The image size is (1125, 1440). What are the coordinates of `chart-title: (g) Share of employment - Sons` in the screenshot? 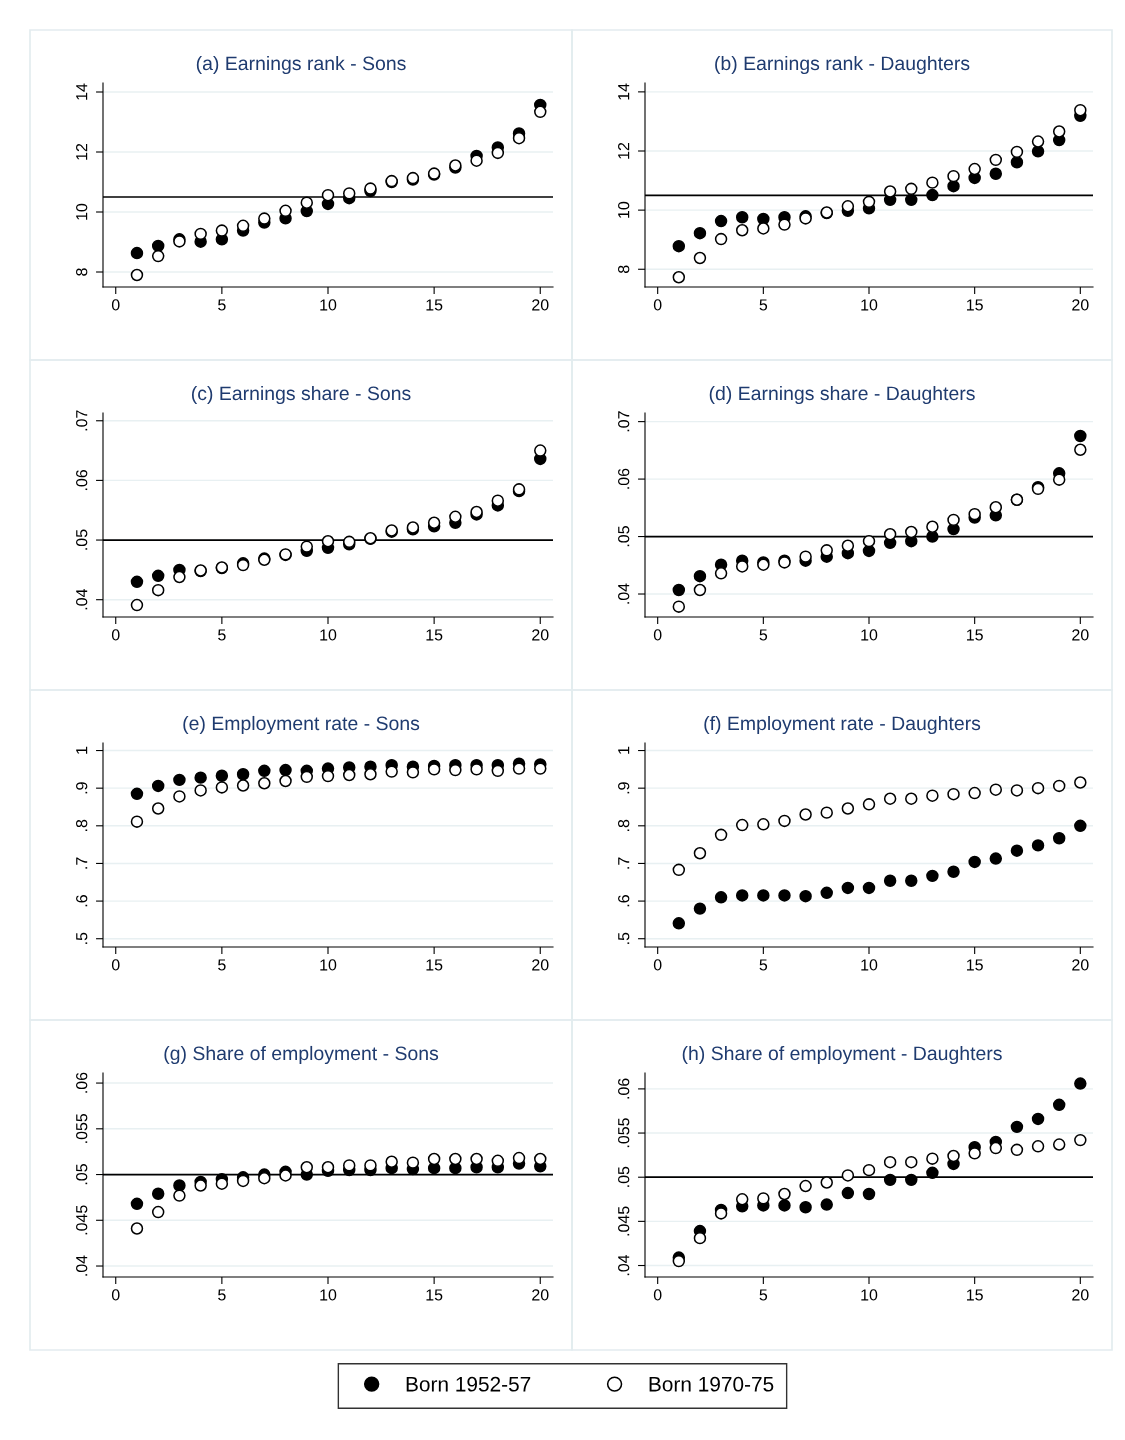 It's located at (301, 1055).